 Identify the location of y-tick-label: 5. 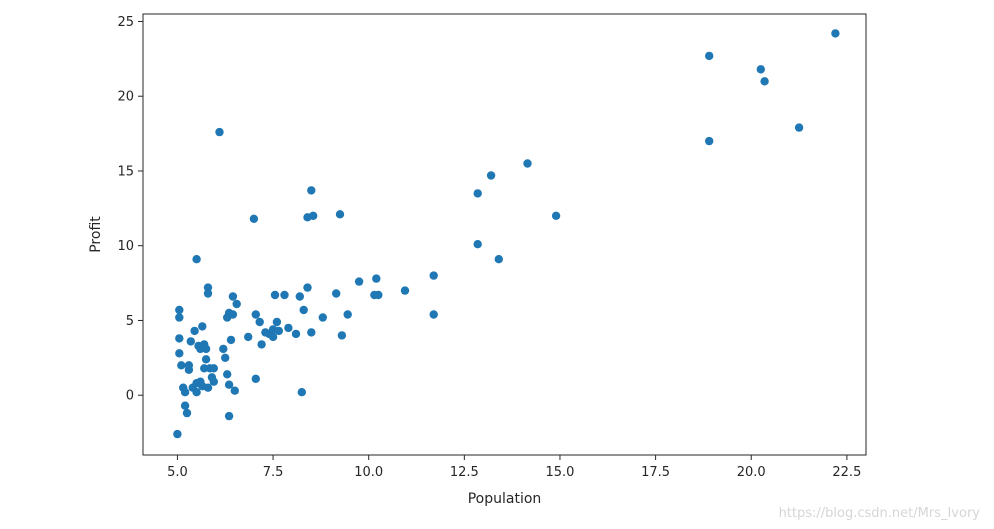
(130, 321).